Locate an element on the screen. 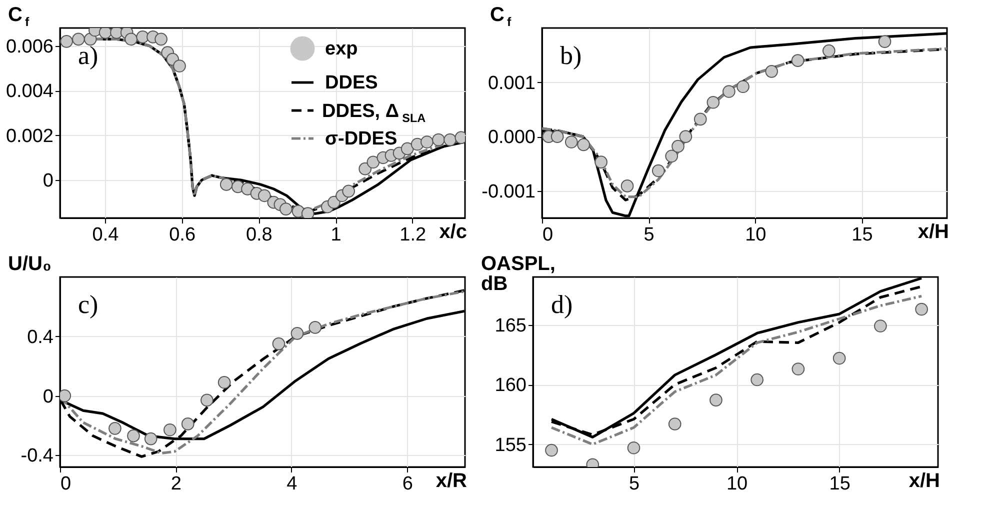  y-axis-title: U/U₀ is located at coordinates (30, 264).